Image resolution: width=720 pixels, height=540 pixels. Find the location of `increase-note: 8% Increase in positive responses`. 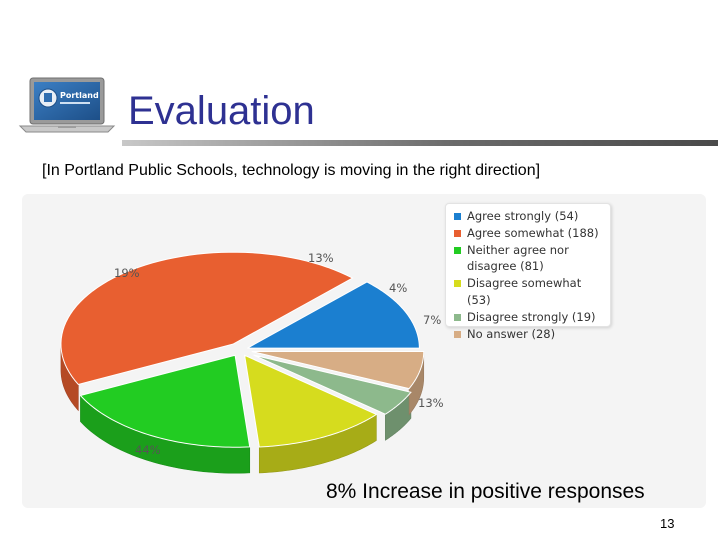

increase-note: 8% Increase in positive responses is located at coordinates (485, 491).